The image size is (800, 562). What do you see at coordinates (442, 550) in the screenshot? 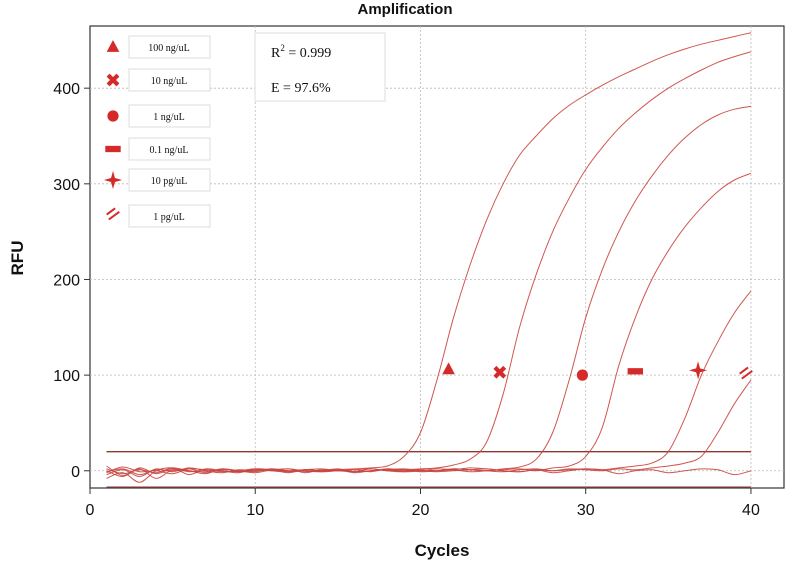
I see `x-axis-title: Cycles` at bounding box center [442, 550].